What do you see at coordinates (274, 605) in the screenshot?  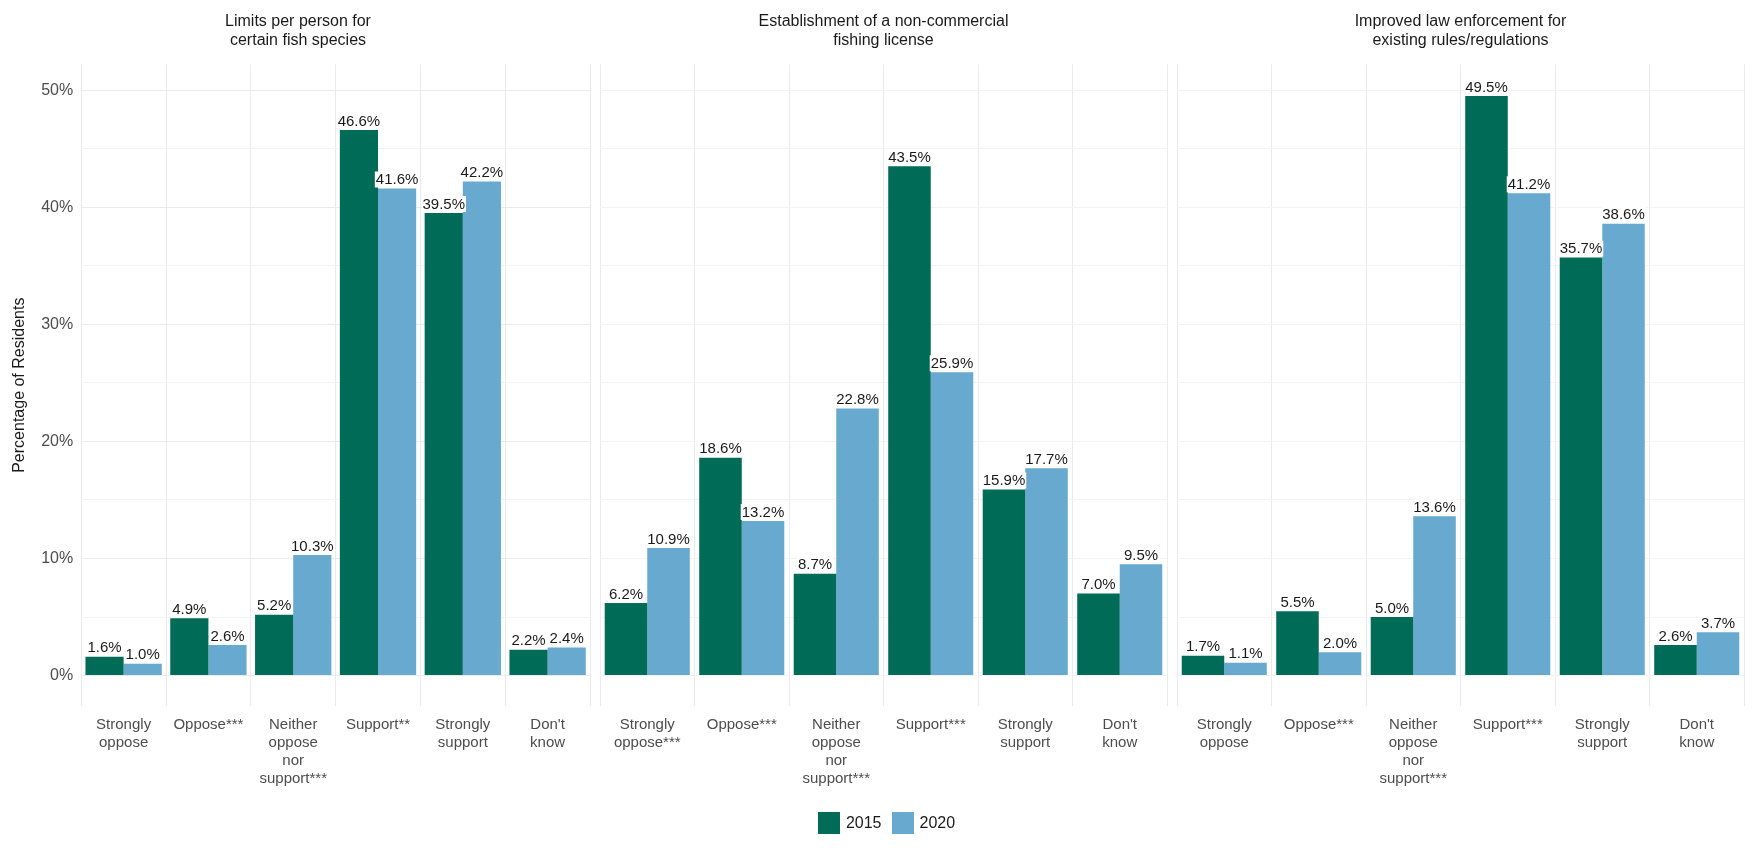 I see `data-label: 5.2%` at bounding box center [274, 605].